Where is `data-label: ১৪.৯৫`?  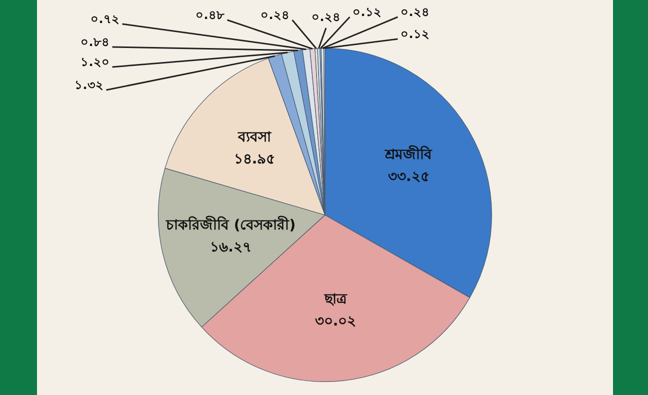 data-label: ১৪.৯৫ is located at coordinates (255, 159).